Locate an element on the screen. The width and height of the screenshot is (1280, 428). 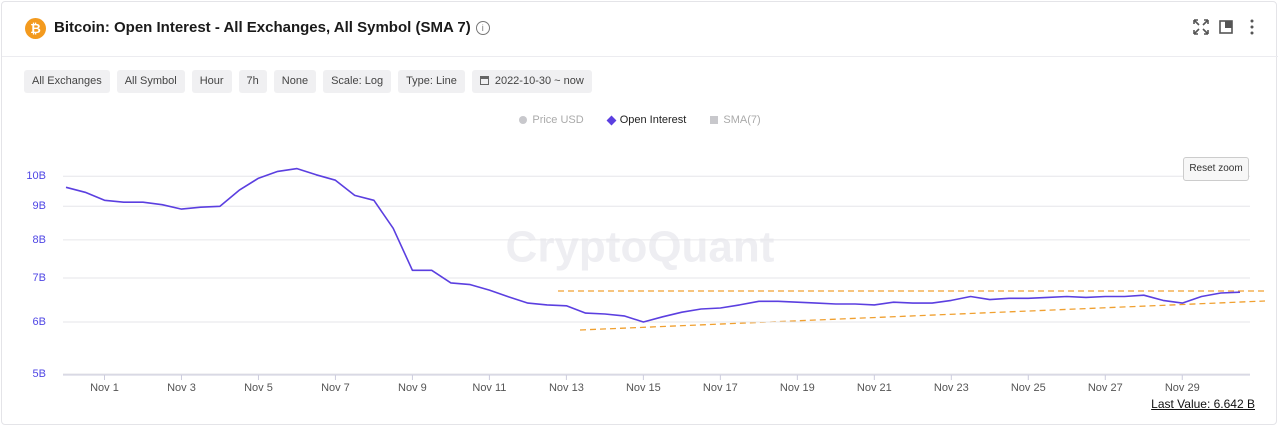
legend-label: SMA(7) is located at coordinates (742, 120).